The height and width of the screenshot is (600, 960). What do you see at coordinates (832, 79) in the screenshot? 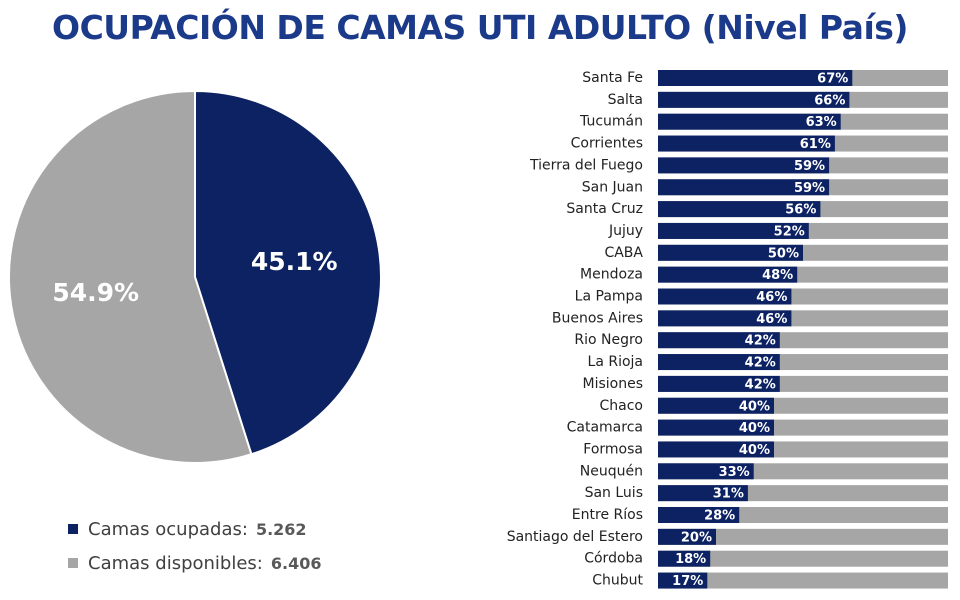
I see `value-label: 67%` at bounding box center [832, 79].